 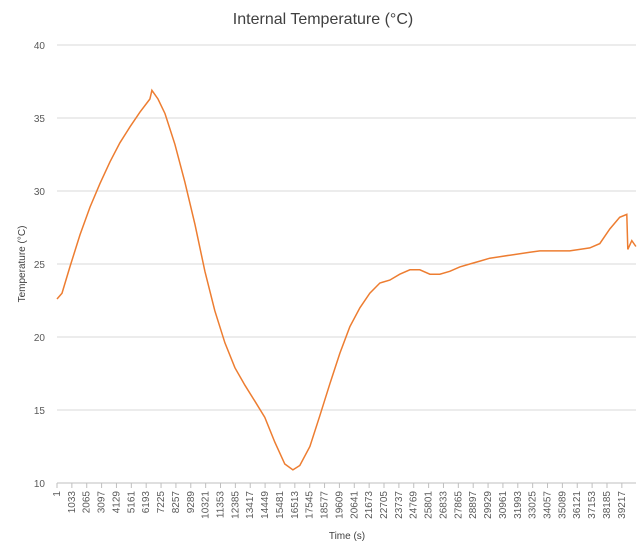 I want to click on x-tick-label: 27865, so click(x=458, y=505).